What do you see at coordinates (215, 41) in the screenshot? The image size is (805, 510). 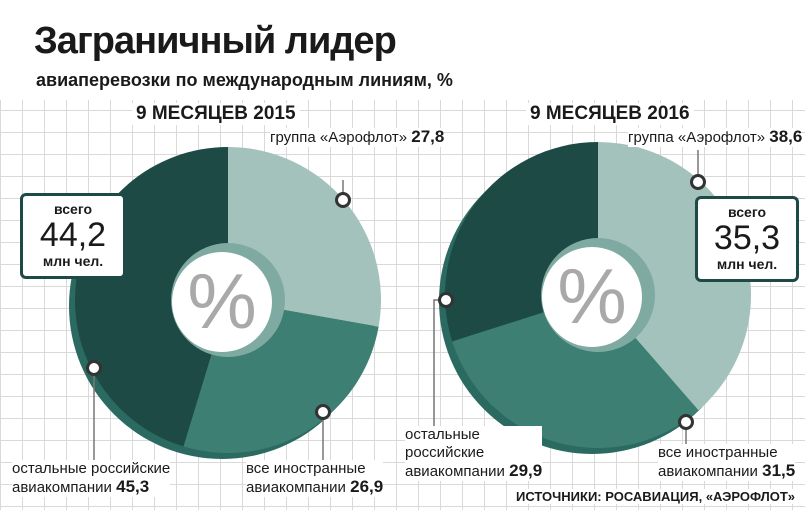 I see `page-title: Заграничный лидер` at bounding box center [215, 41].